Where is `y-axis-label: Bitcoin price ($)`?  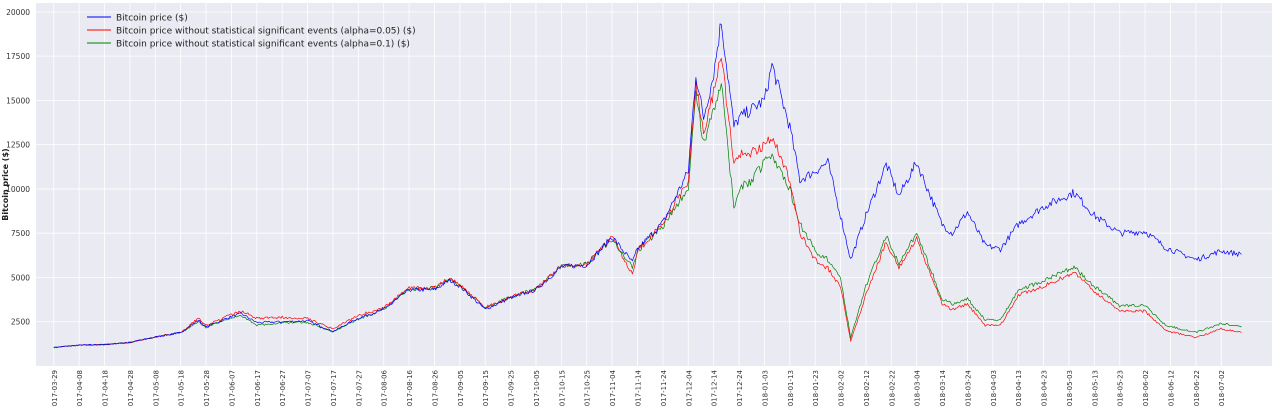 y-axis-label: Bitcoin price ($) is located at coordinates (5, 184).